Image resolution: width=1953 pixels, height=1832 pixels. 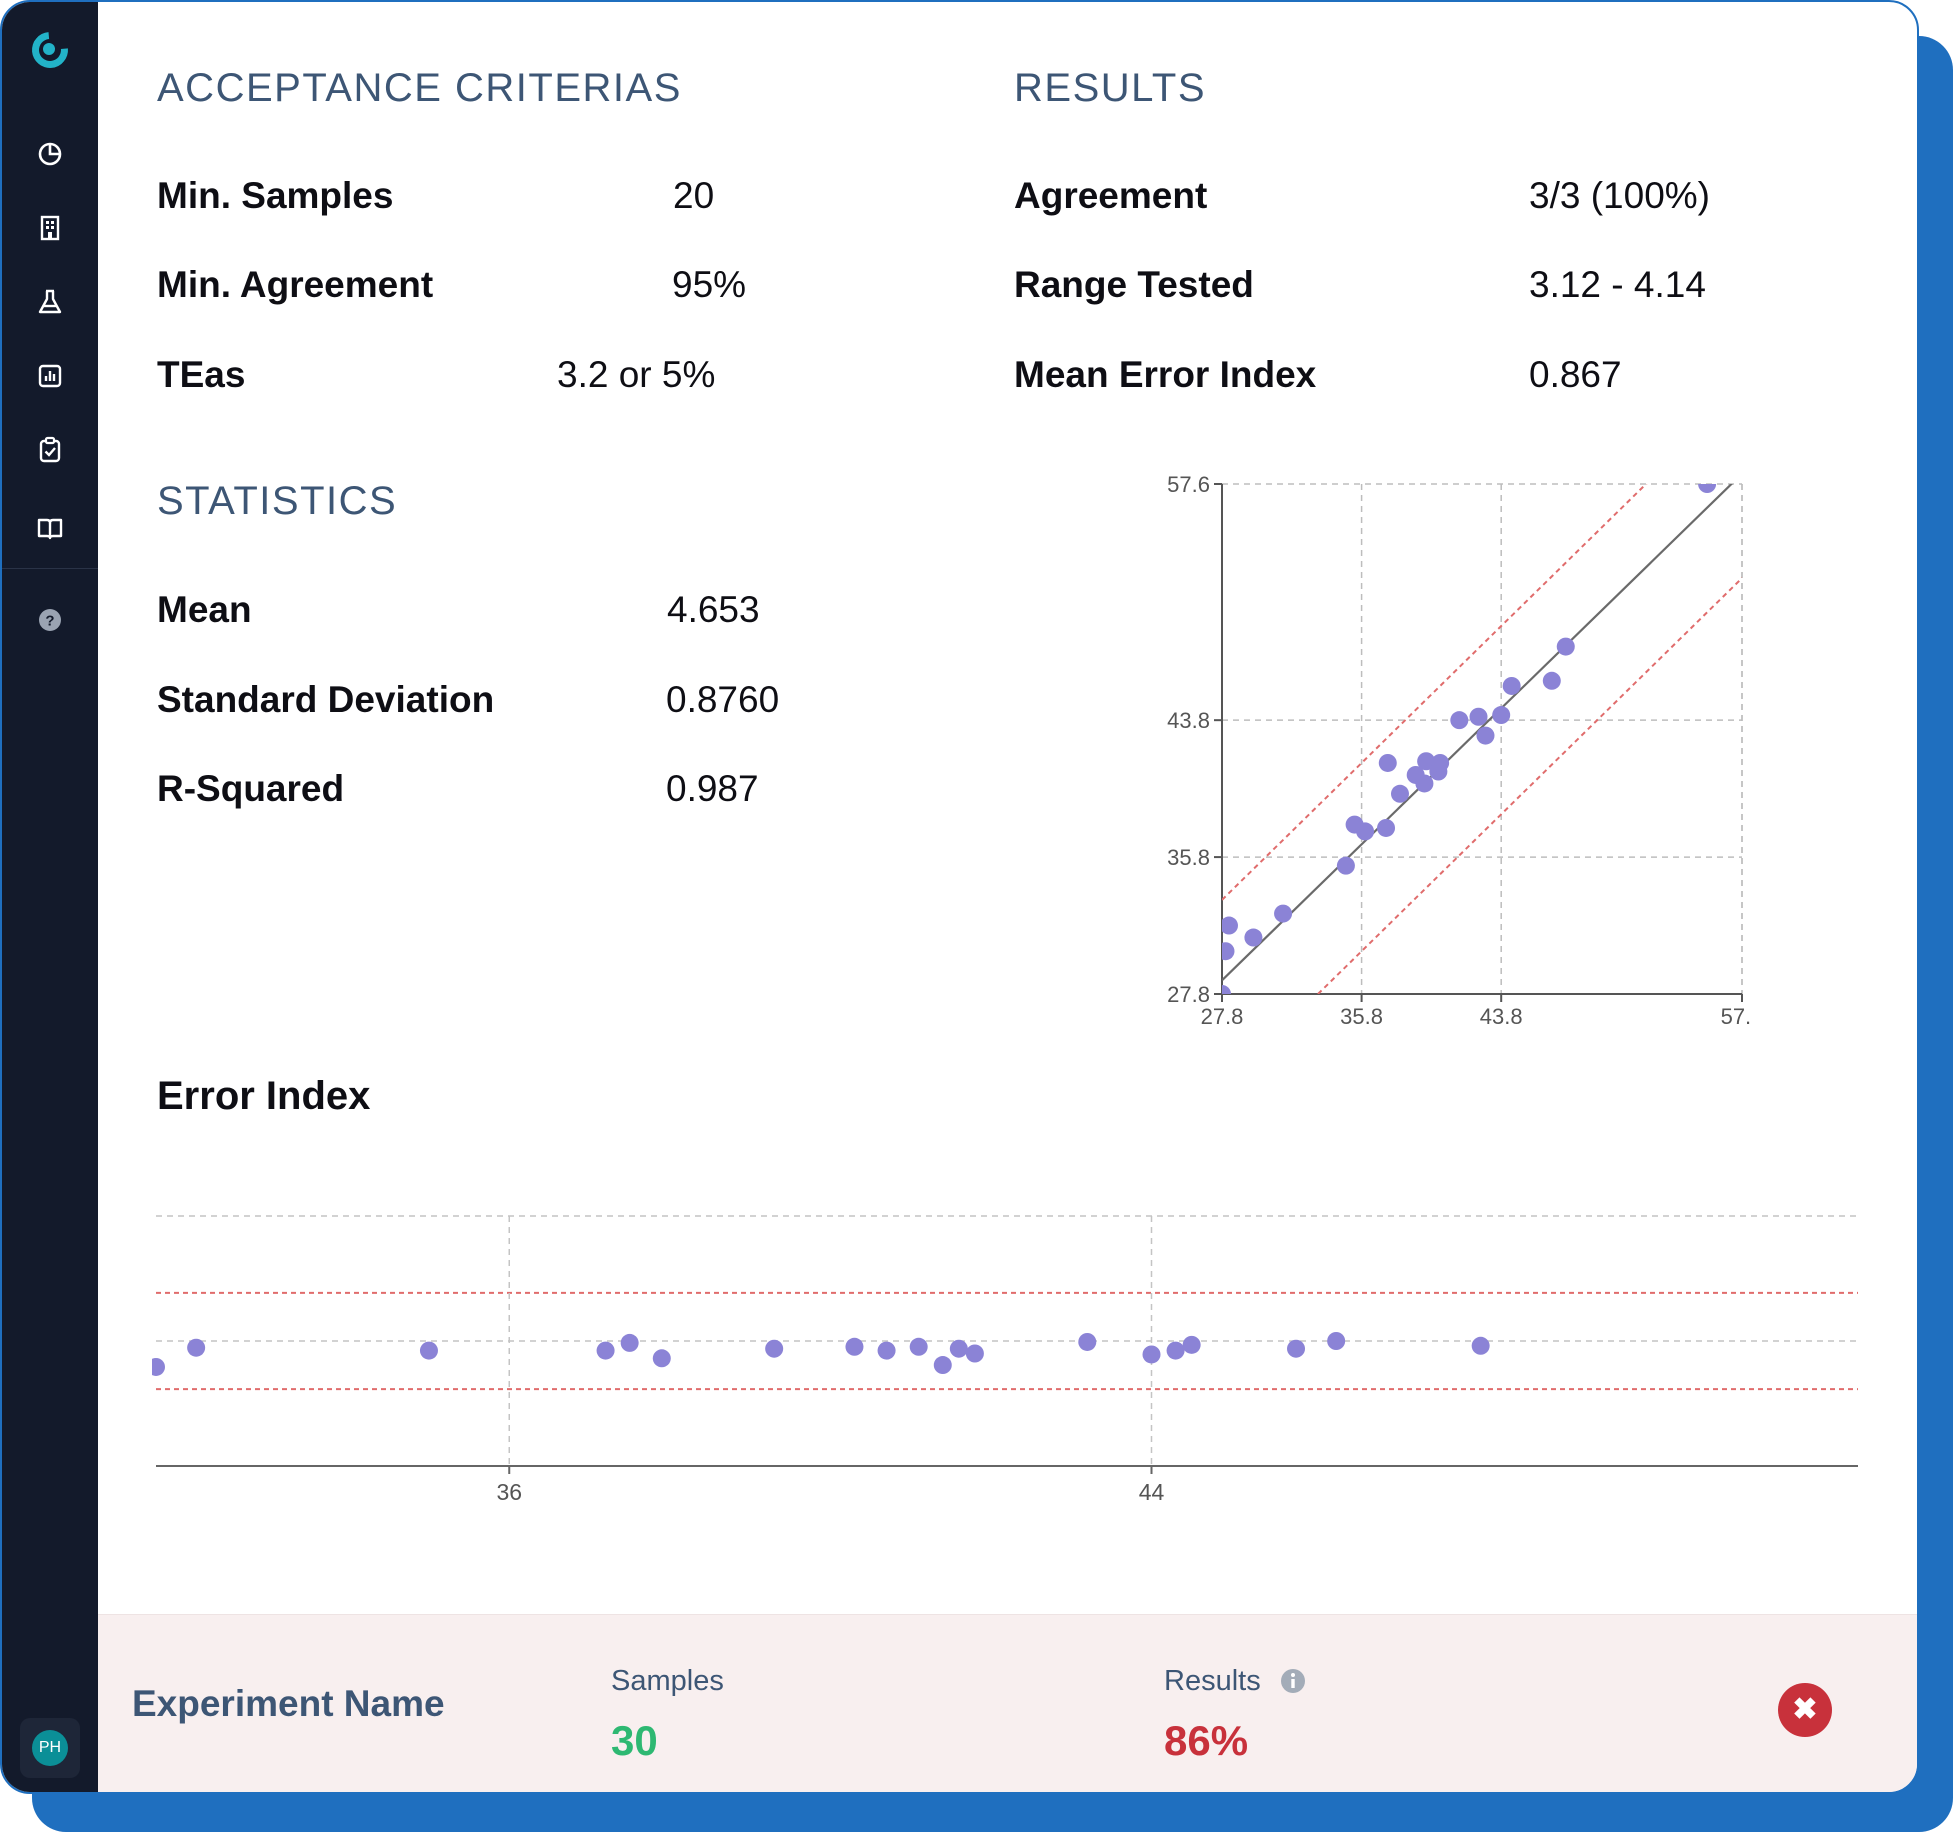 What do you see at coordinates (50, 450) in the screenshot?
I see `clipboard-check-icon` at bounding box center [50, 450].